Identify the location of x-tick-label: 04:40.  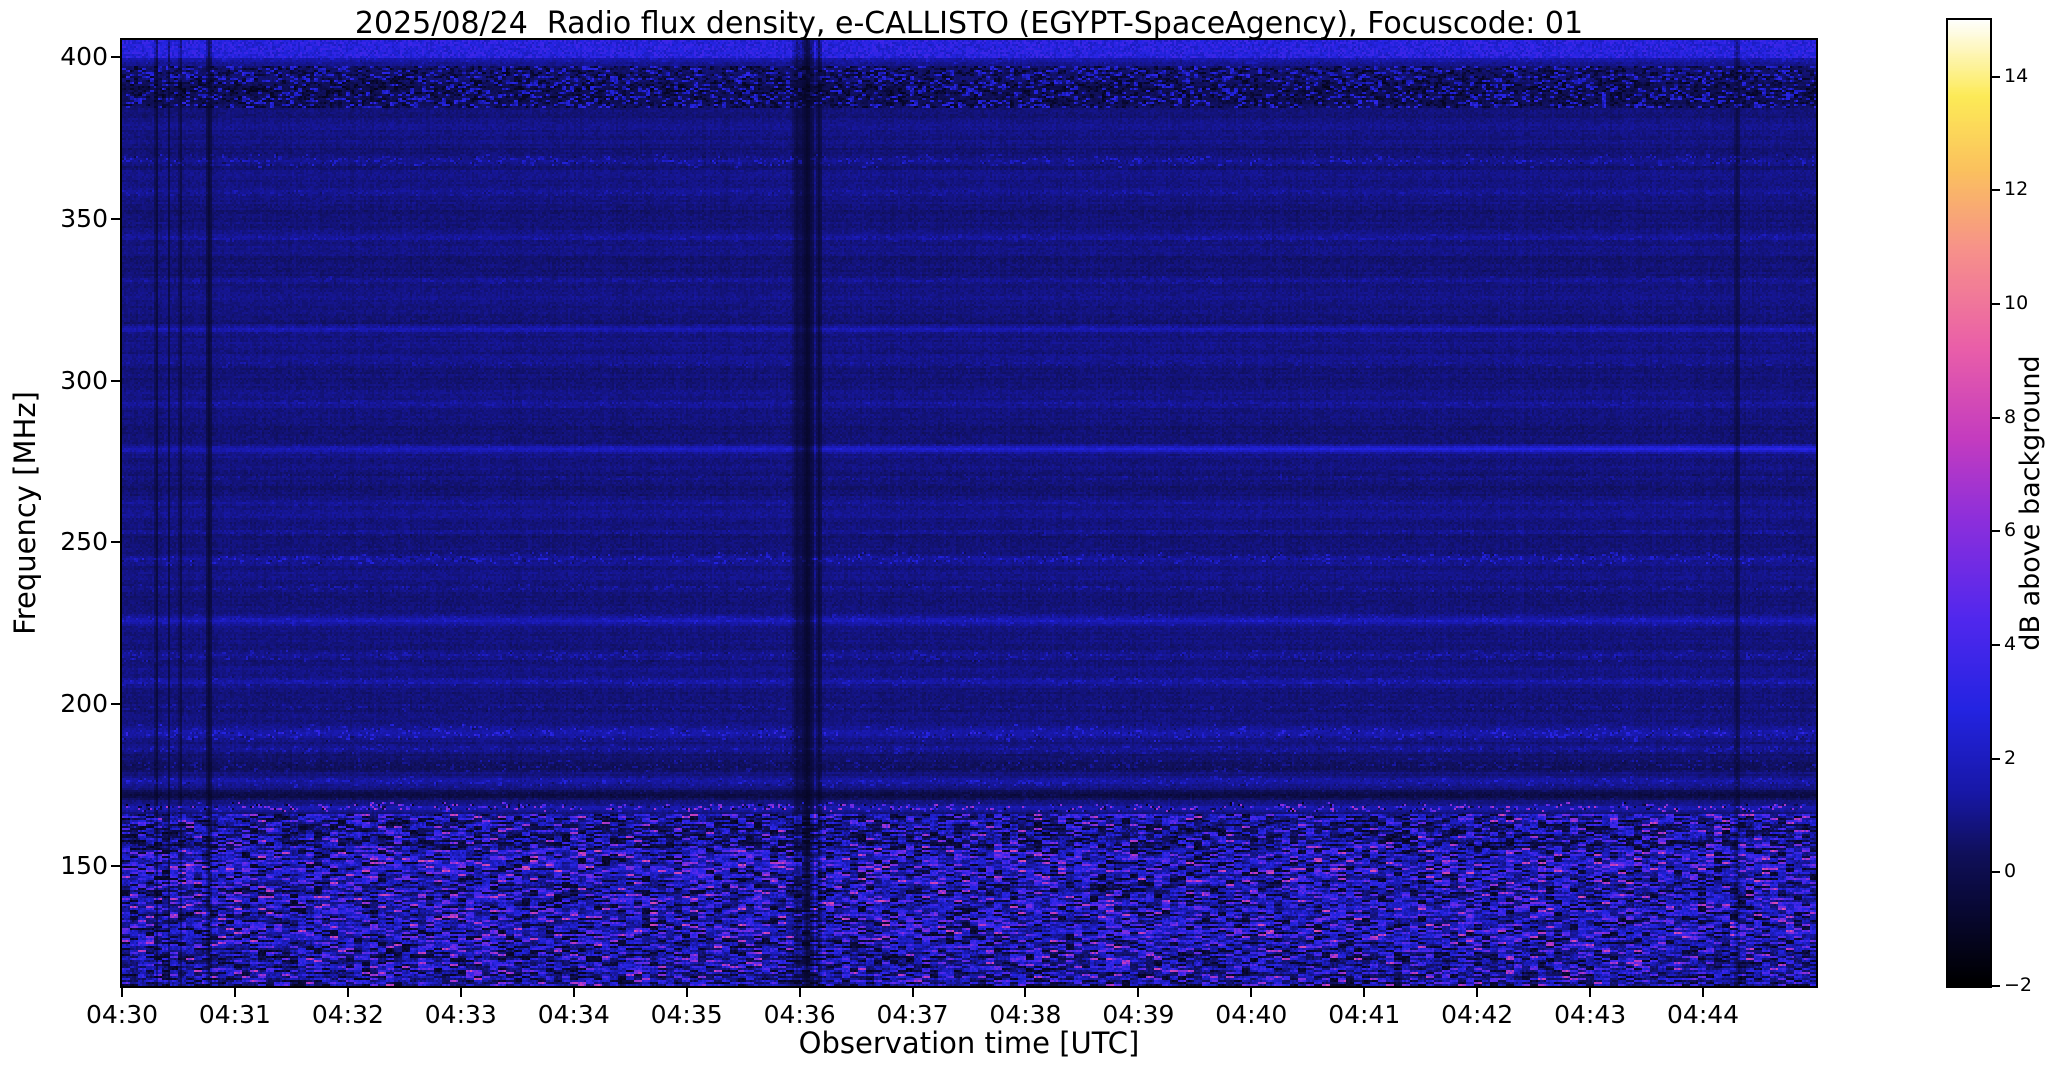
(1251, 1014).